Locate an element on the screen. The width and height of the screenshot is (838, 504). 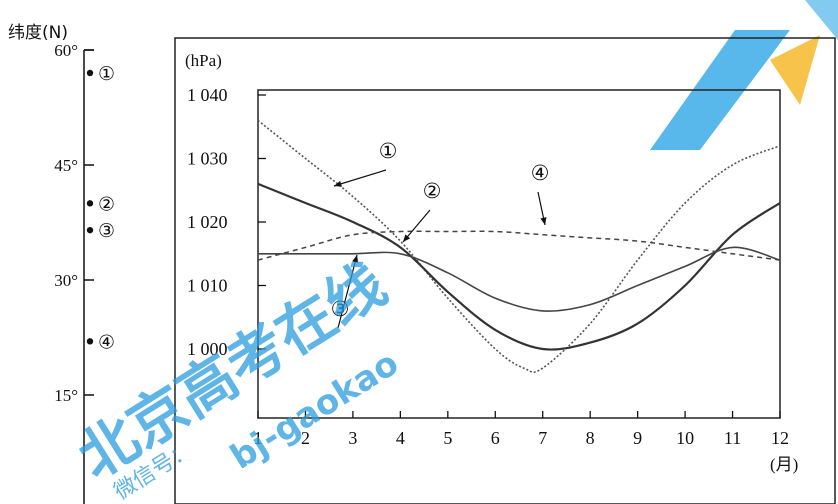
y-tick-label: 1 040 is located at coordinates (207, 95).